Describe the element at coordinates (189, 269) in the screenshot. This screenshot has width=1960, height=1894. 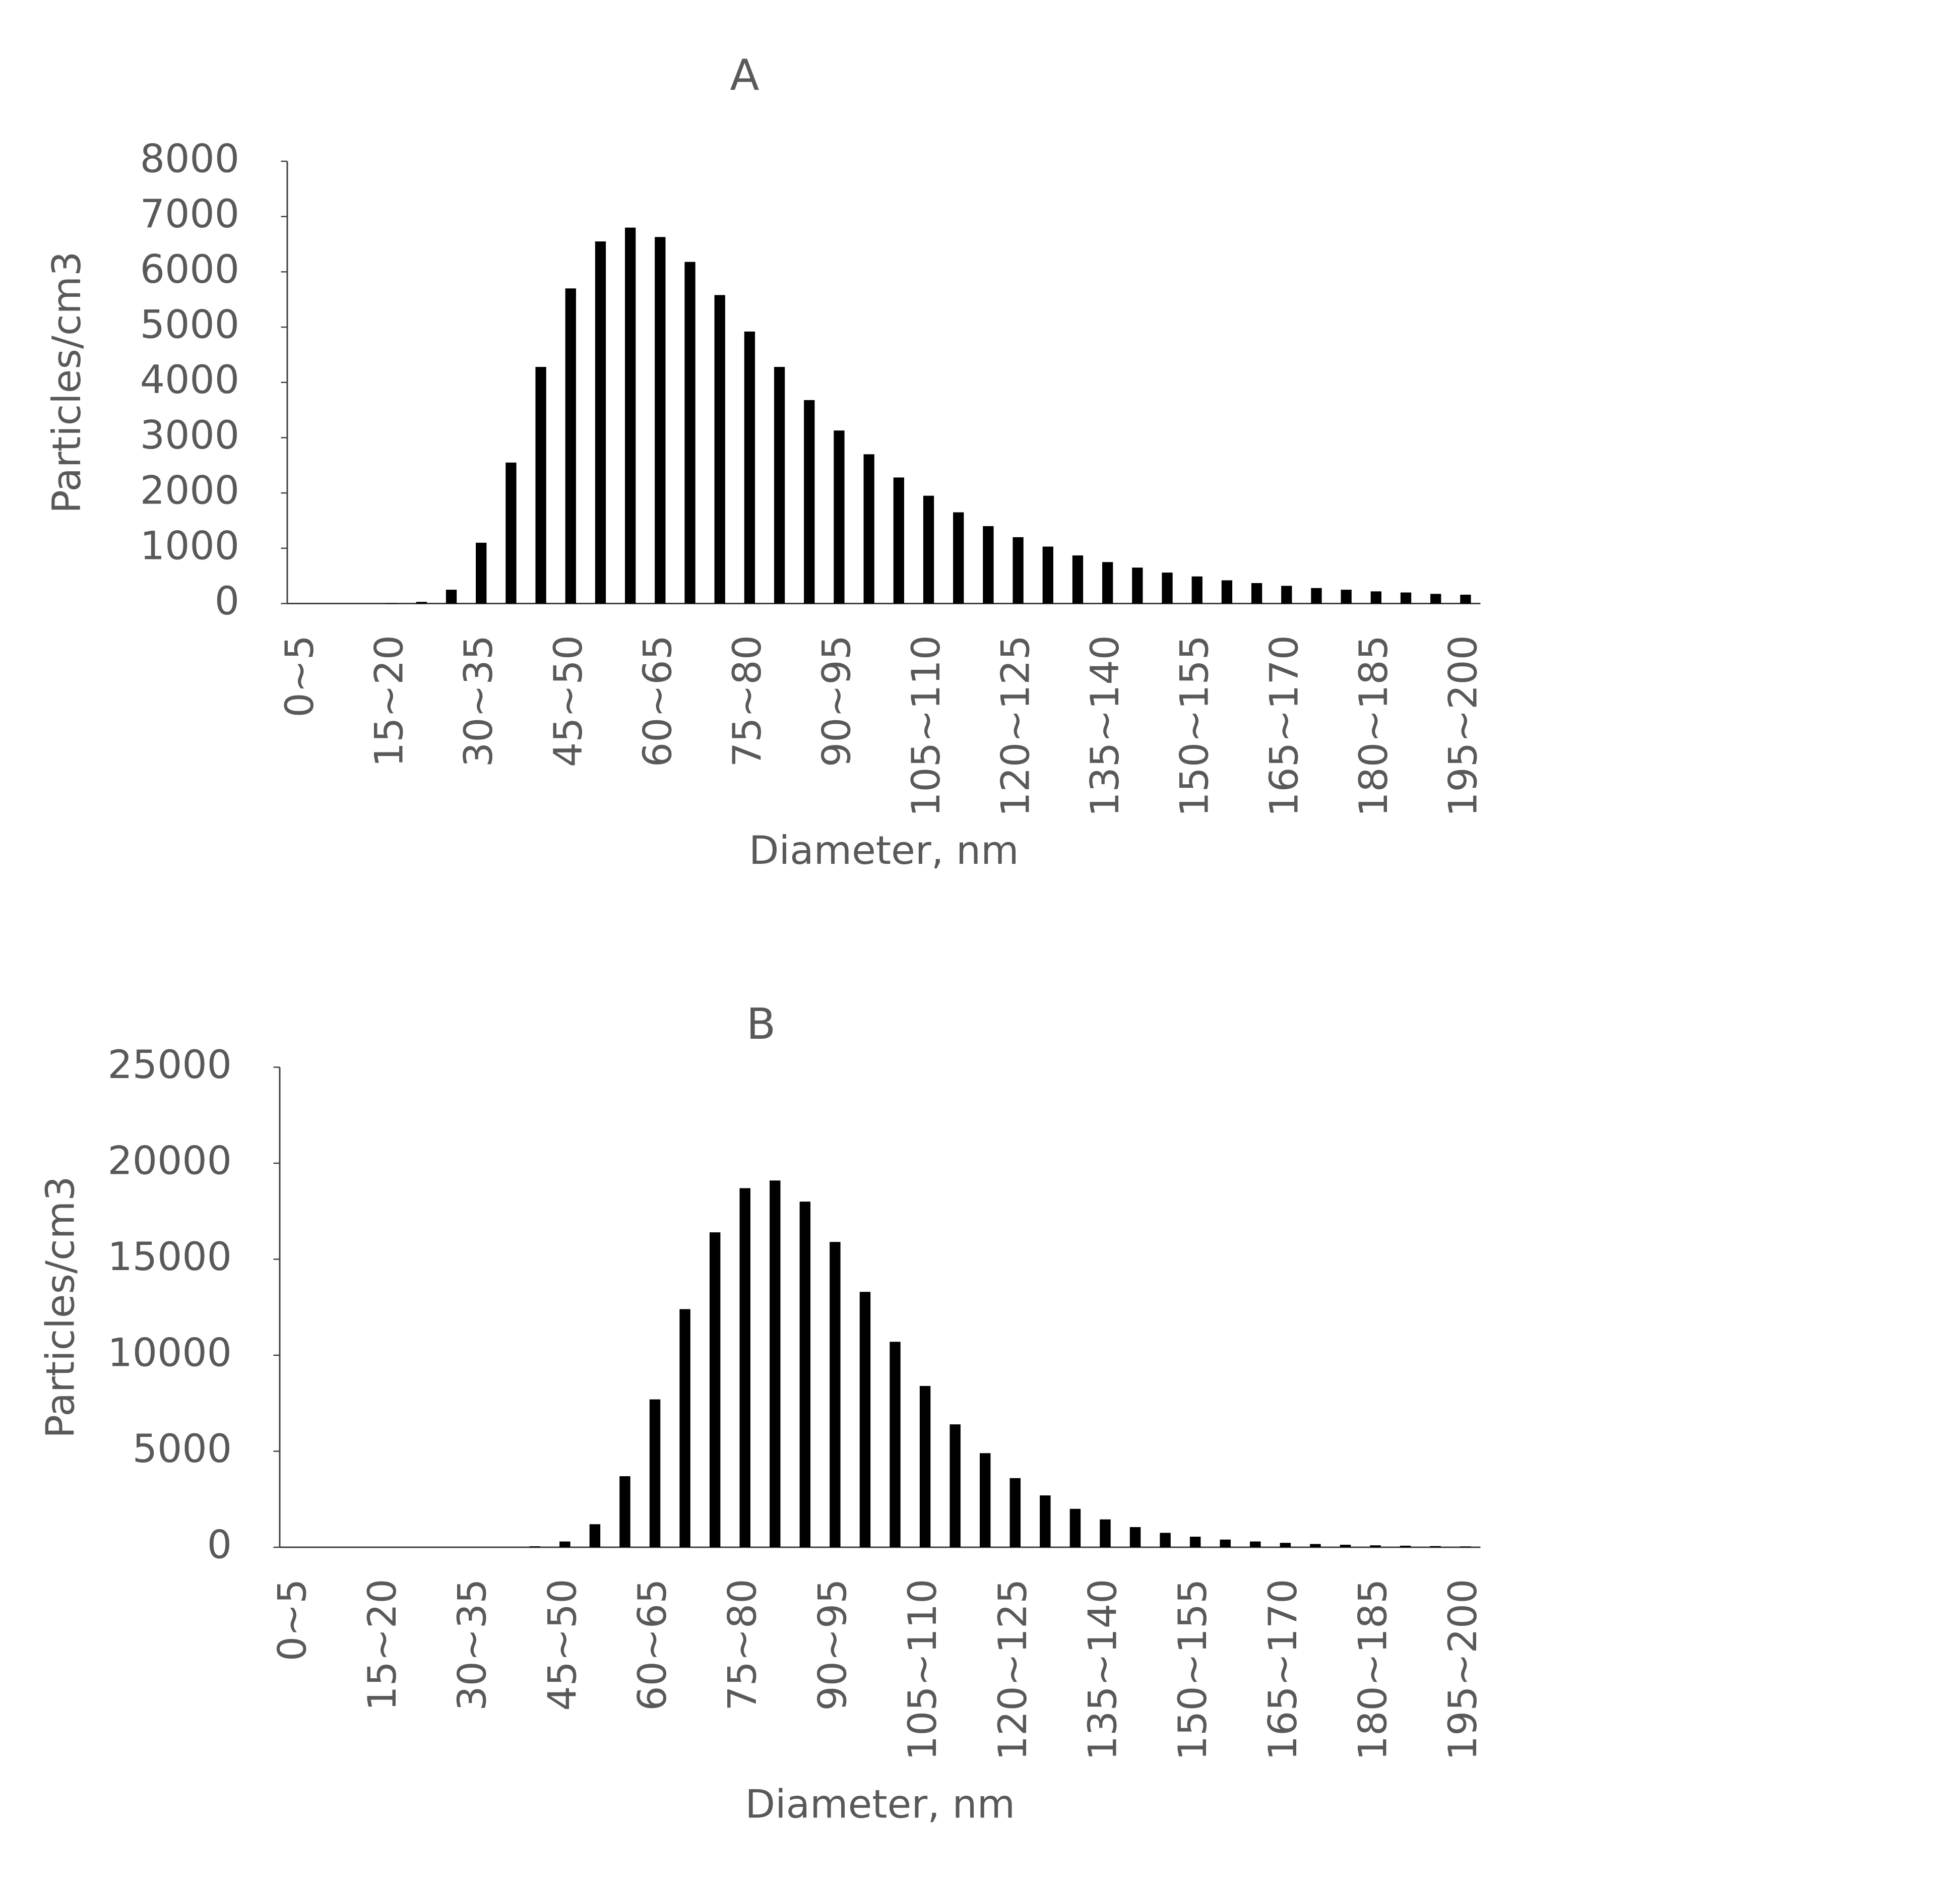
I see `y-tick-label: 6000` at that location.